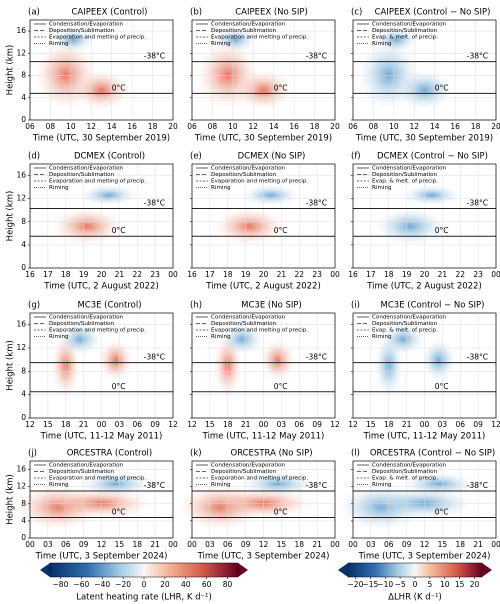 This screenshot has width=500, height=604. I want to click on panel-title: CAIPEEX (Control − No SIP), so click(433, 13).